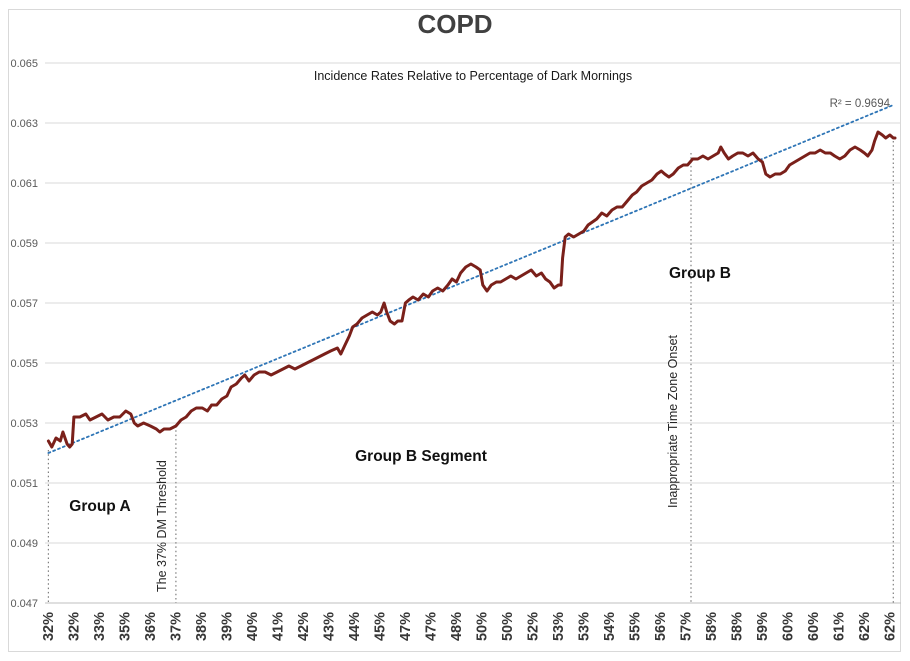  I want to click on y-tick-label: 0.061, so click(24, 184).